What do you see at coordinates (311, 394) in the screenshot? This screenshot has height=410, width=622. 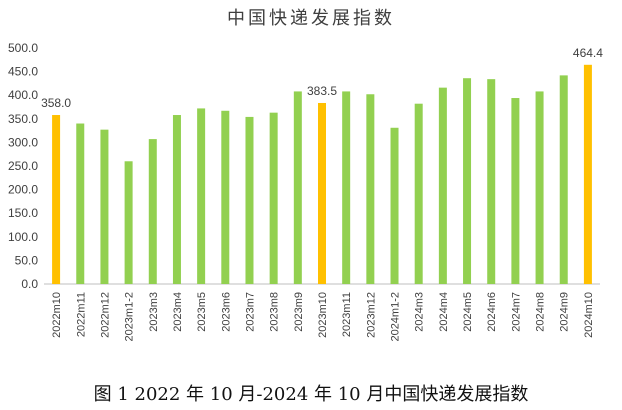 I see `figure-caption: 图 1 2022 年 10 月-2024 年 10 月中国快递发展指数` at bounding box center [311, 394].